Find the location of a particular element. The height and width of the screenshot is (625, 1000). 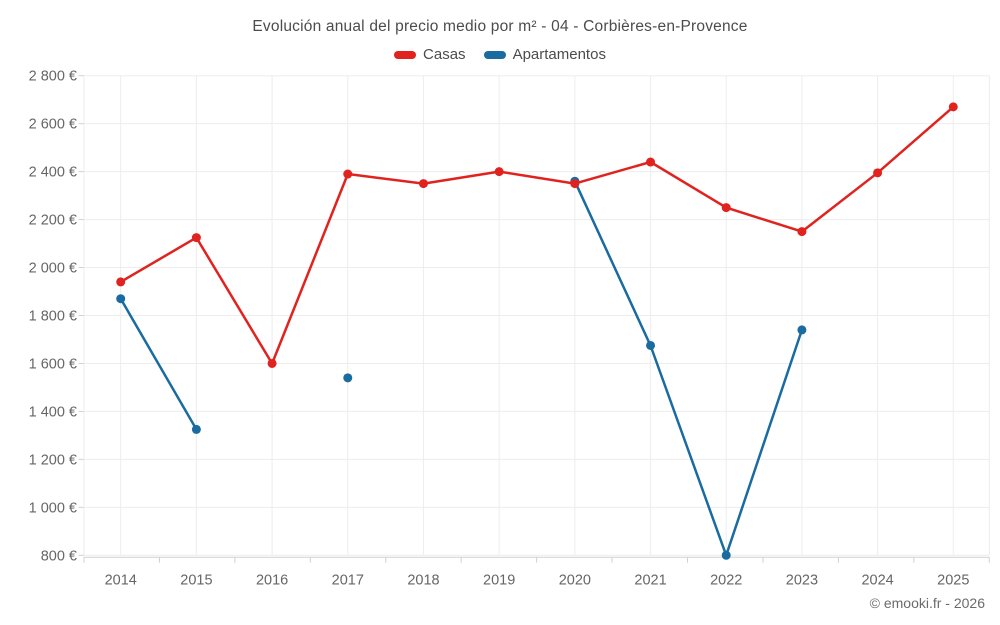

apartamentos-series-marker-icon is located at coordinates (494, 54).